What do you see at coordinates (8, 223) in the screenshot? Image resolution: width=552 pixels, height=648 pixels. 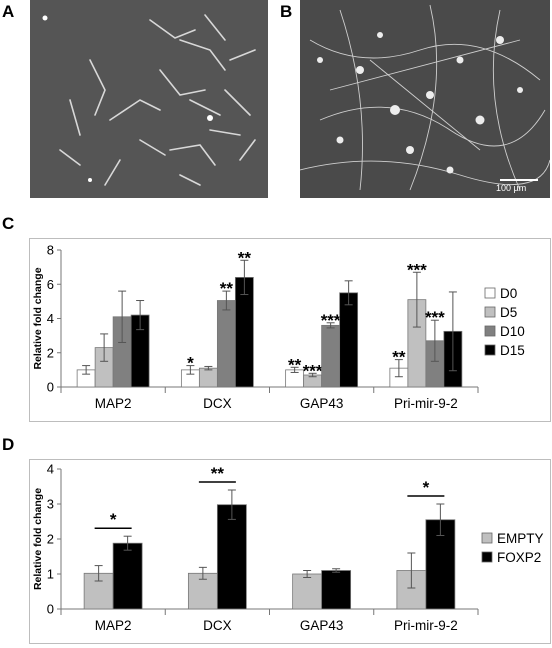 I see `panel-label-c: C` at bounding box center [8, 223].